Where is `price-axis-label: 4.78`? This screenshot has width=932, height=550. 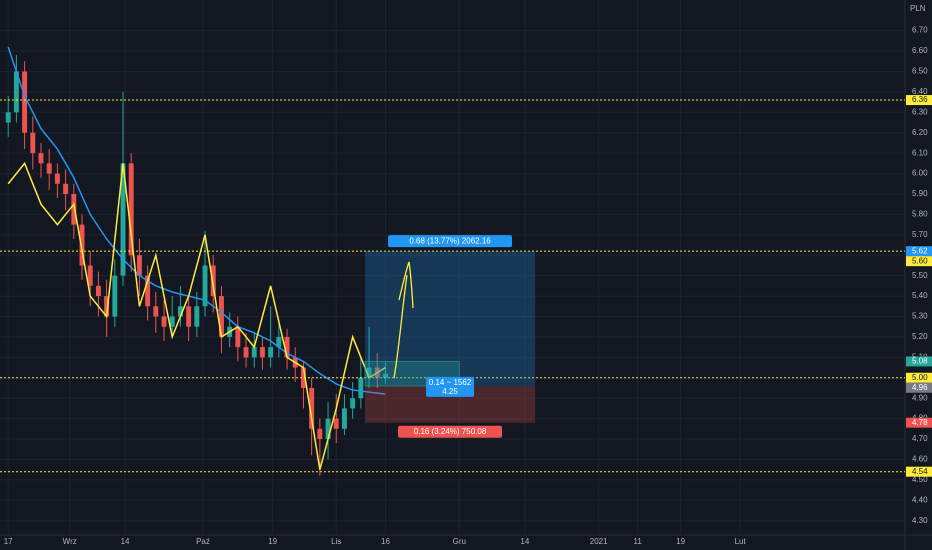
price-axis-label: 4.78 is located at coordinates (920, 422).